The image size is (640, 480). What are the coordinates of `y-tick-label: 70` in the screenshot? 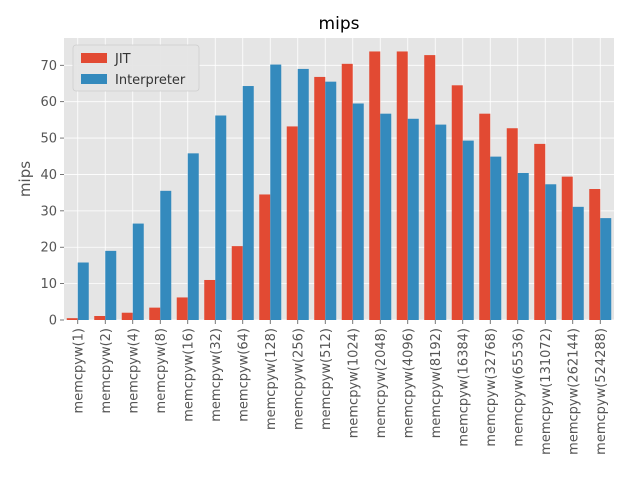 It's located at (48, 66).